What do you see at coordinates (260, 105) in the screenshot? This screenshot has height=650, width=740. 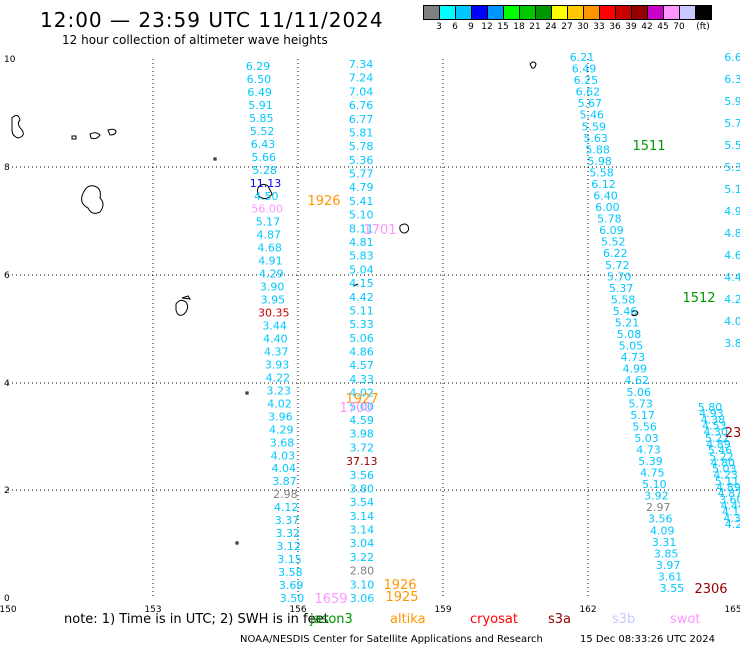 I see `wave-height-label: 5.91` at bounding box center [260, 105].